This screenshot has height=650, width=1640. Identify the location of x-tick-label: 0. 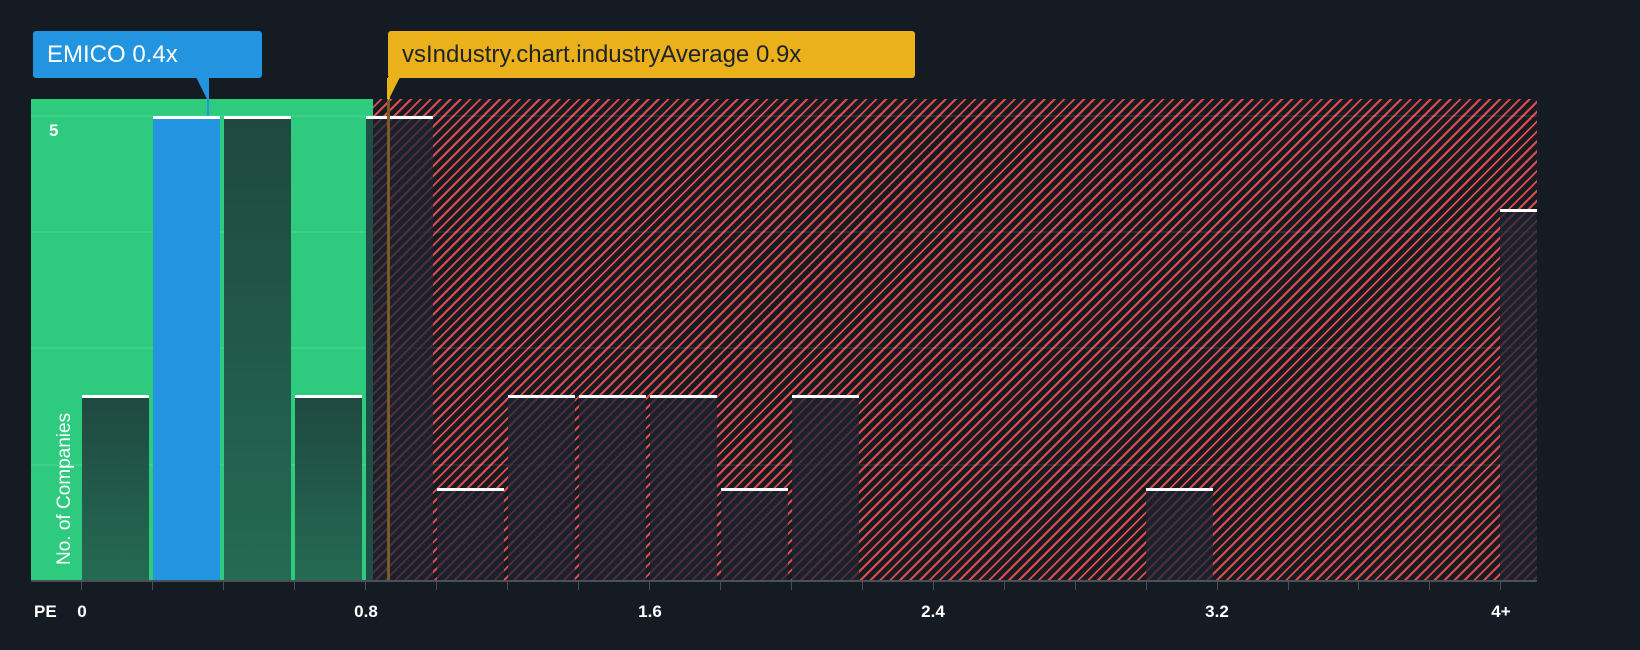
(82, 611).